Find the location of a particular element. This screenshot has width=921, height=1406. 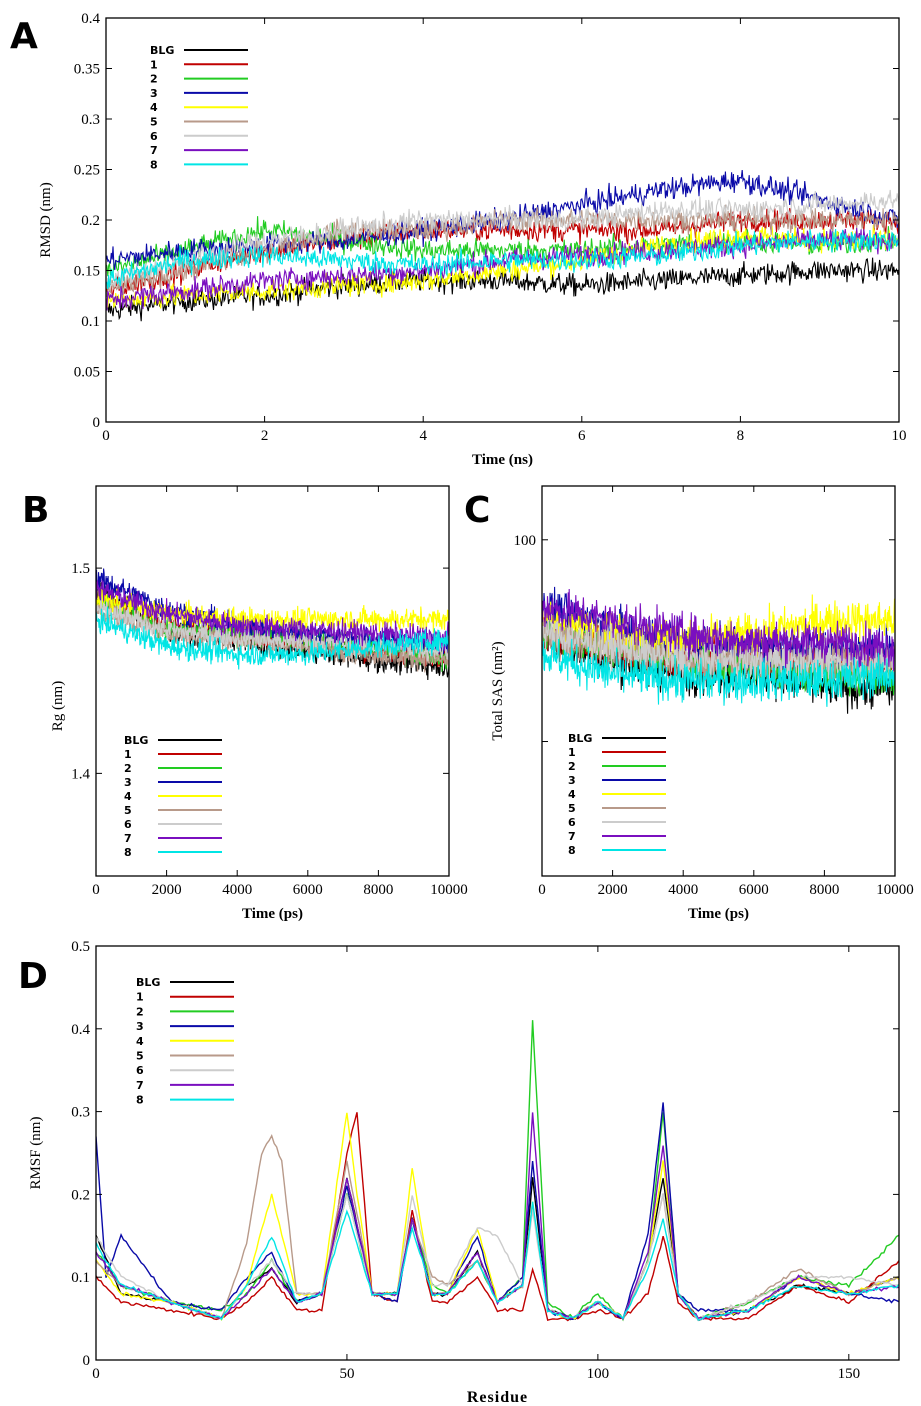

y-axis-label: Rg (nm) is located at coordinates (58, 706).